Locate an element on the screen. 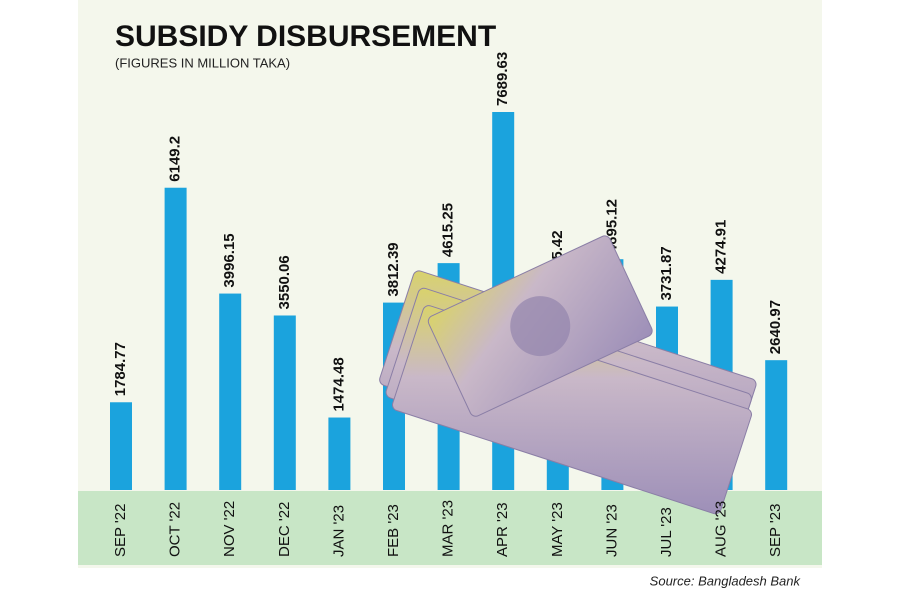  x-tick-label: AUG '23 is located at coordinates (721, 529).